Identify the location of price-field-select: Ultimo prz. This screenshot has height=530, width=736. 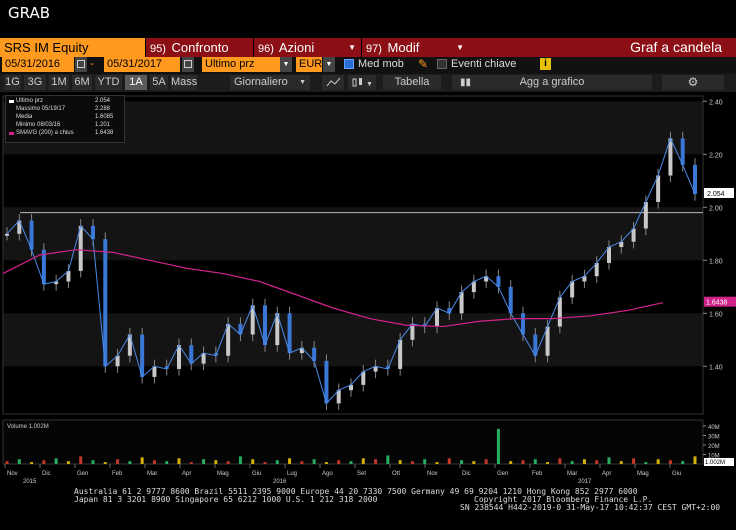
(241, 64).